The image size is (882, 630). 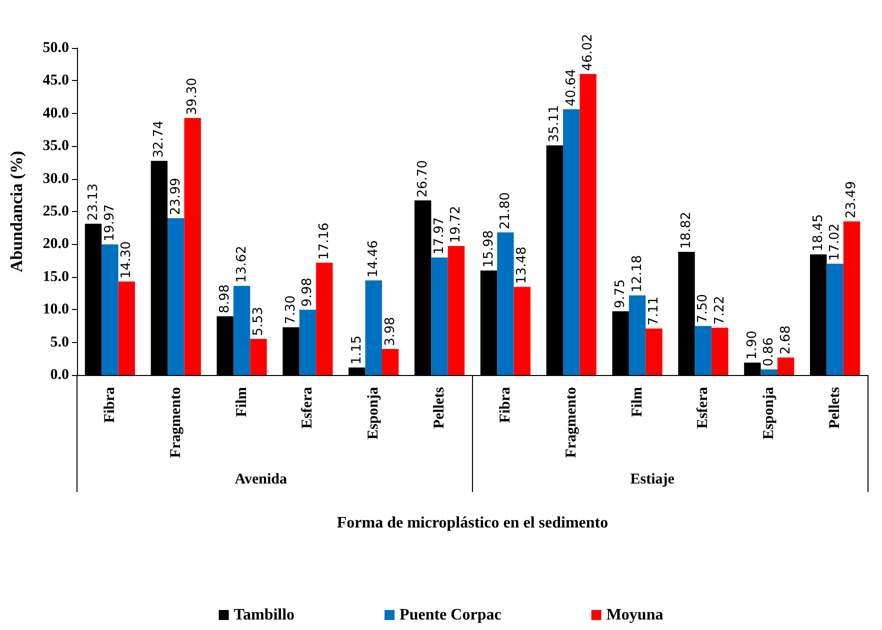 I want to click on data-label: 7.50, so click(x=703, y=308).